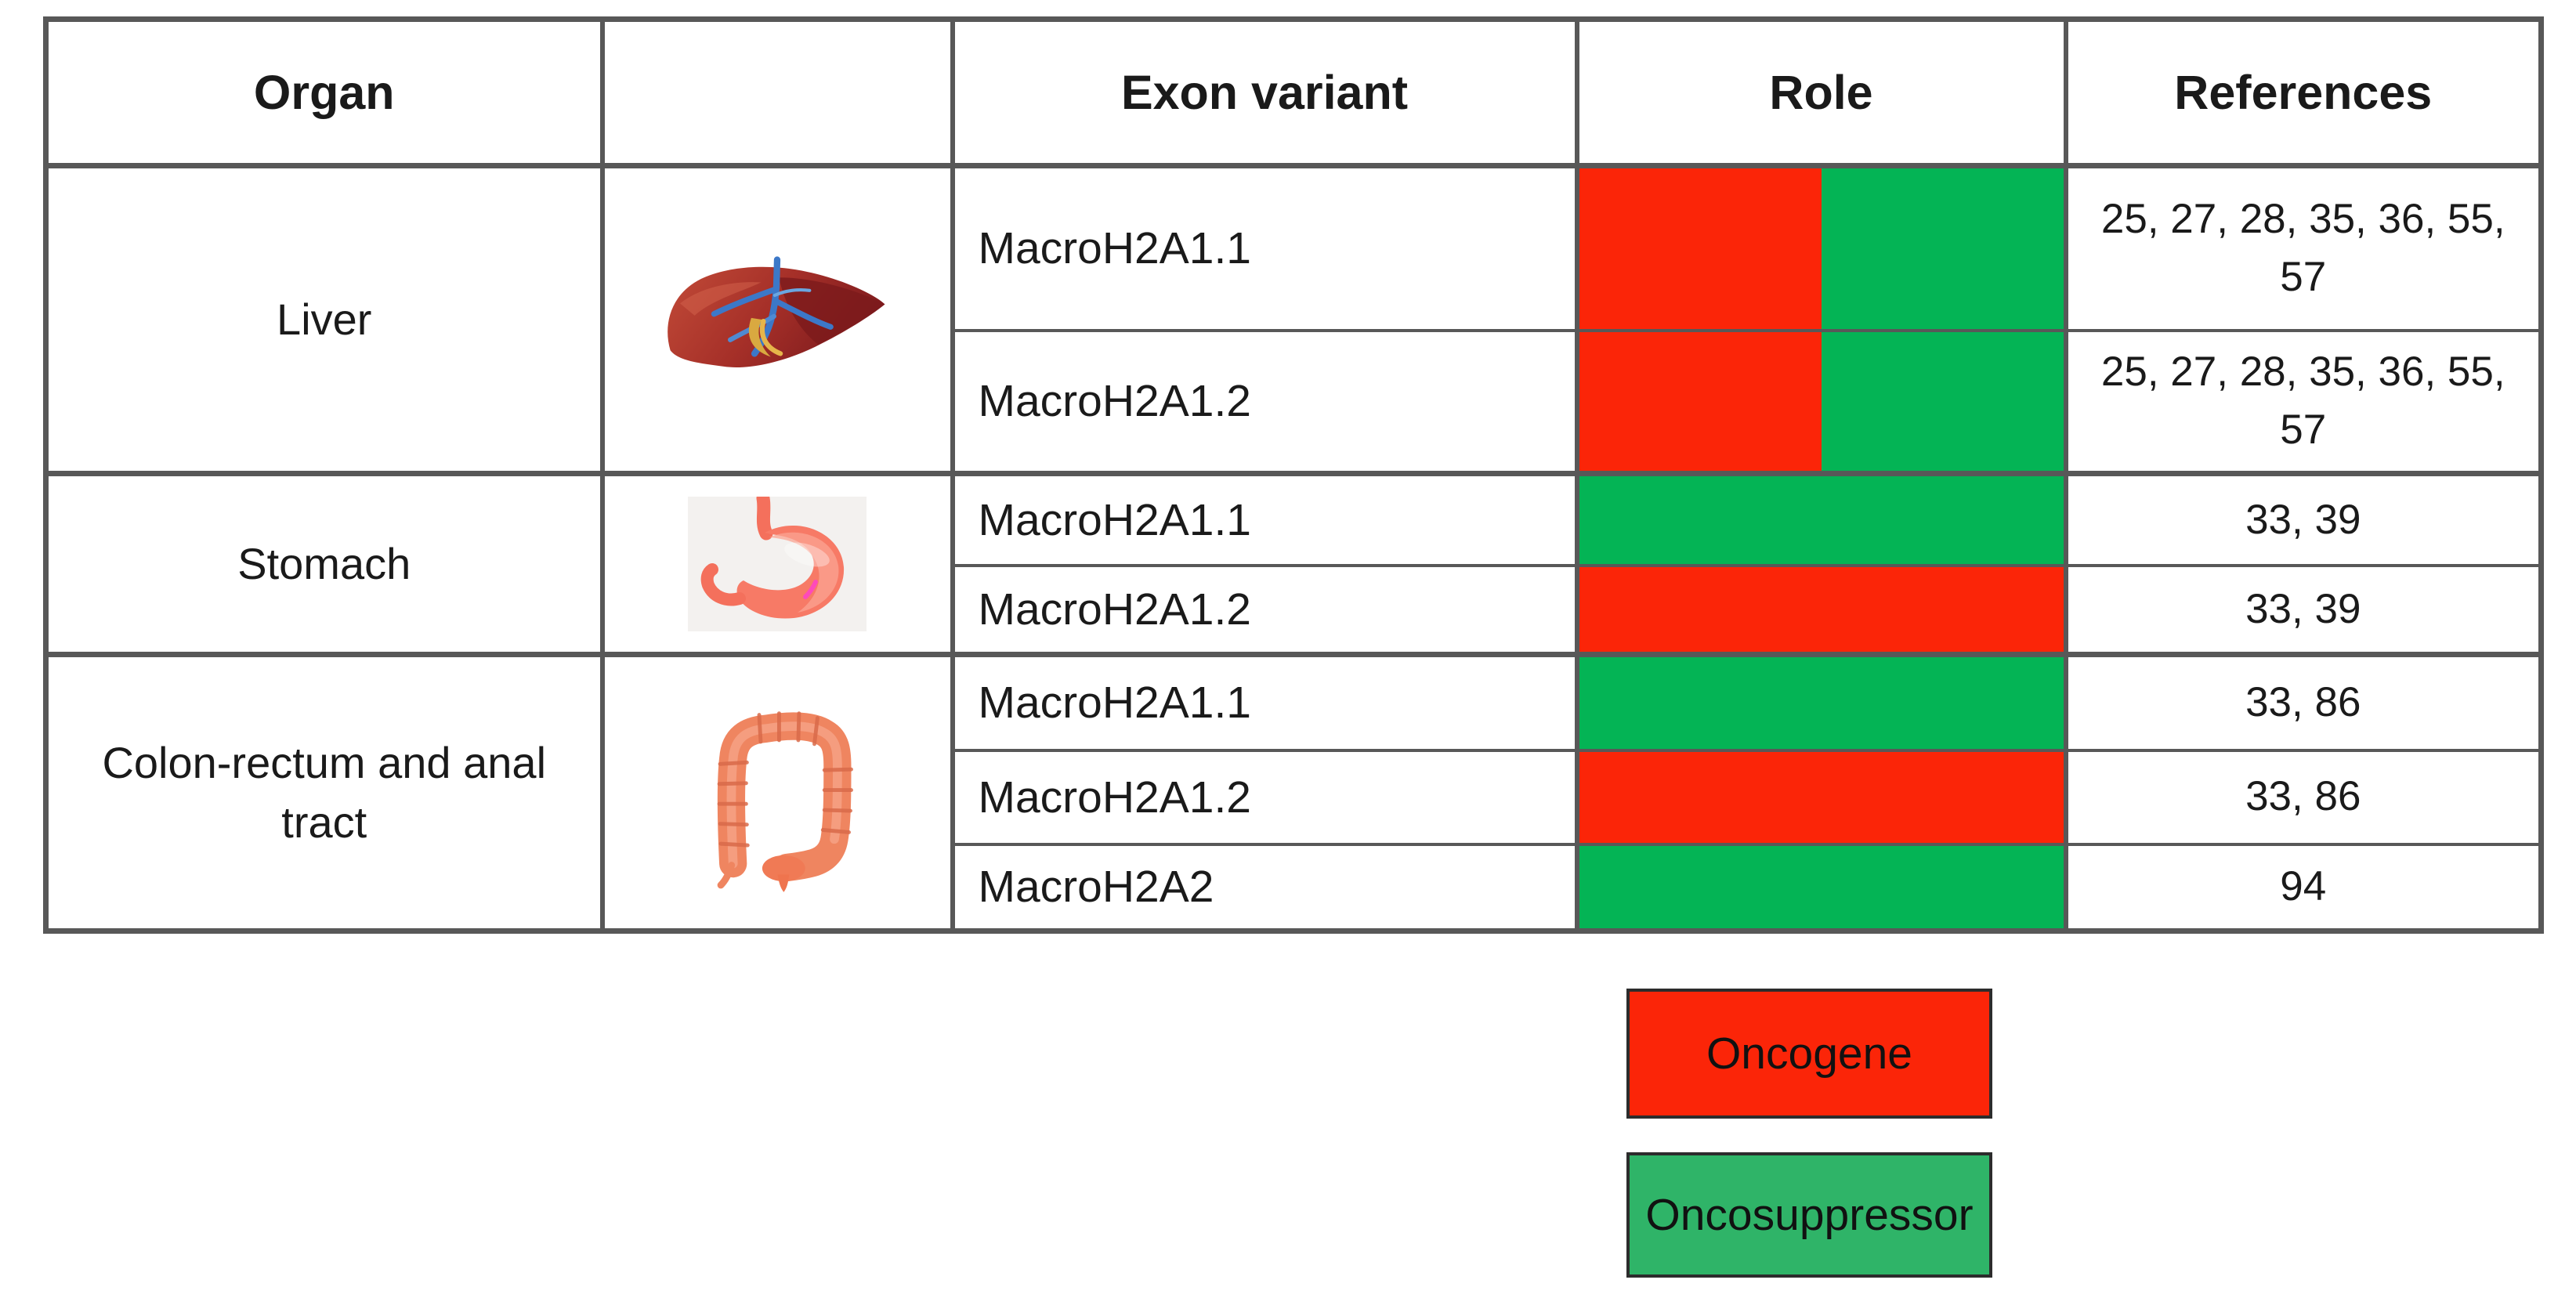 The height and width of the screenshot is (1316, 2576). What do you see at coordinates (1821, 93) in the screenshot?
I see `column-header-role: Role` at bounding box center [1821, 93].